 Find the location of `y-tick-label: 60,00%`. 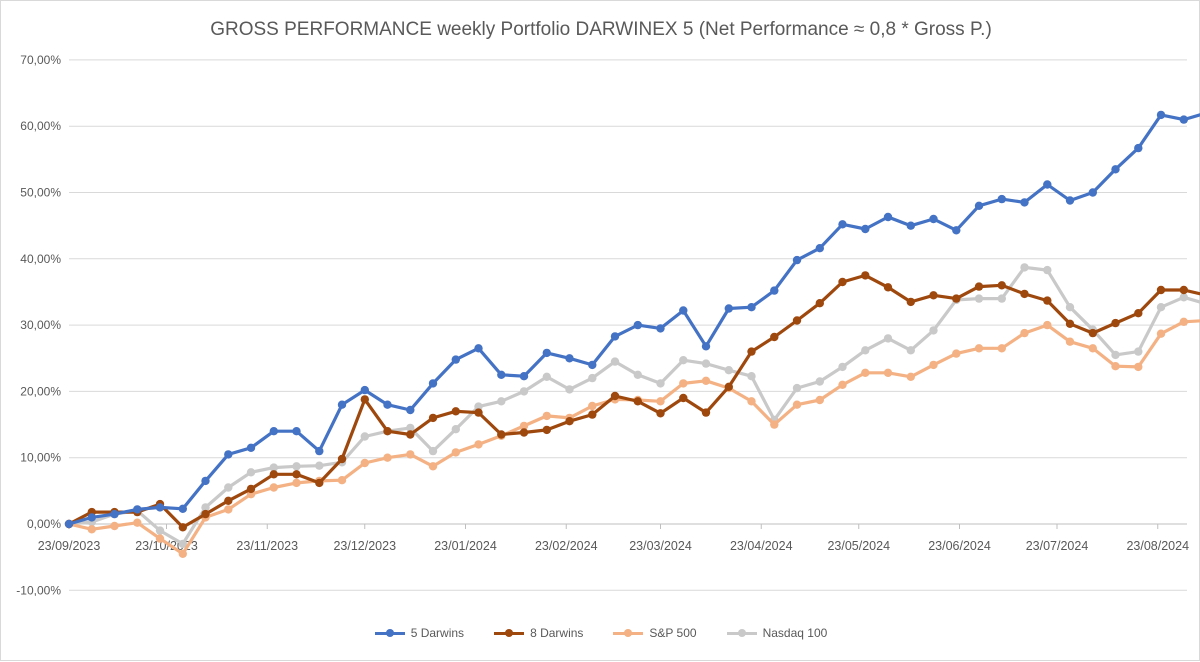

y-tick-label: 60,00% is located at coordinates (40, 126).